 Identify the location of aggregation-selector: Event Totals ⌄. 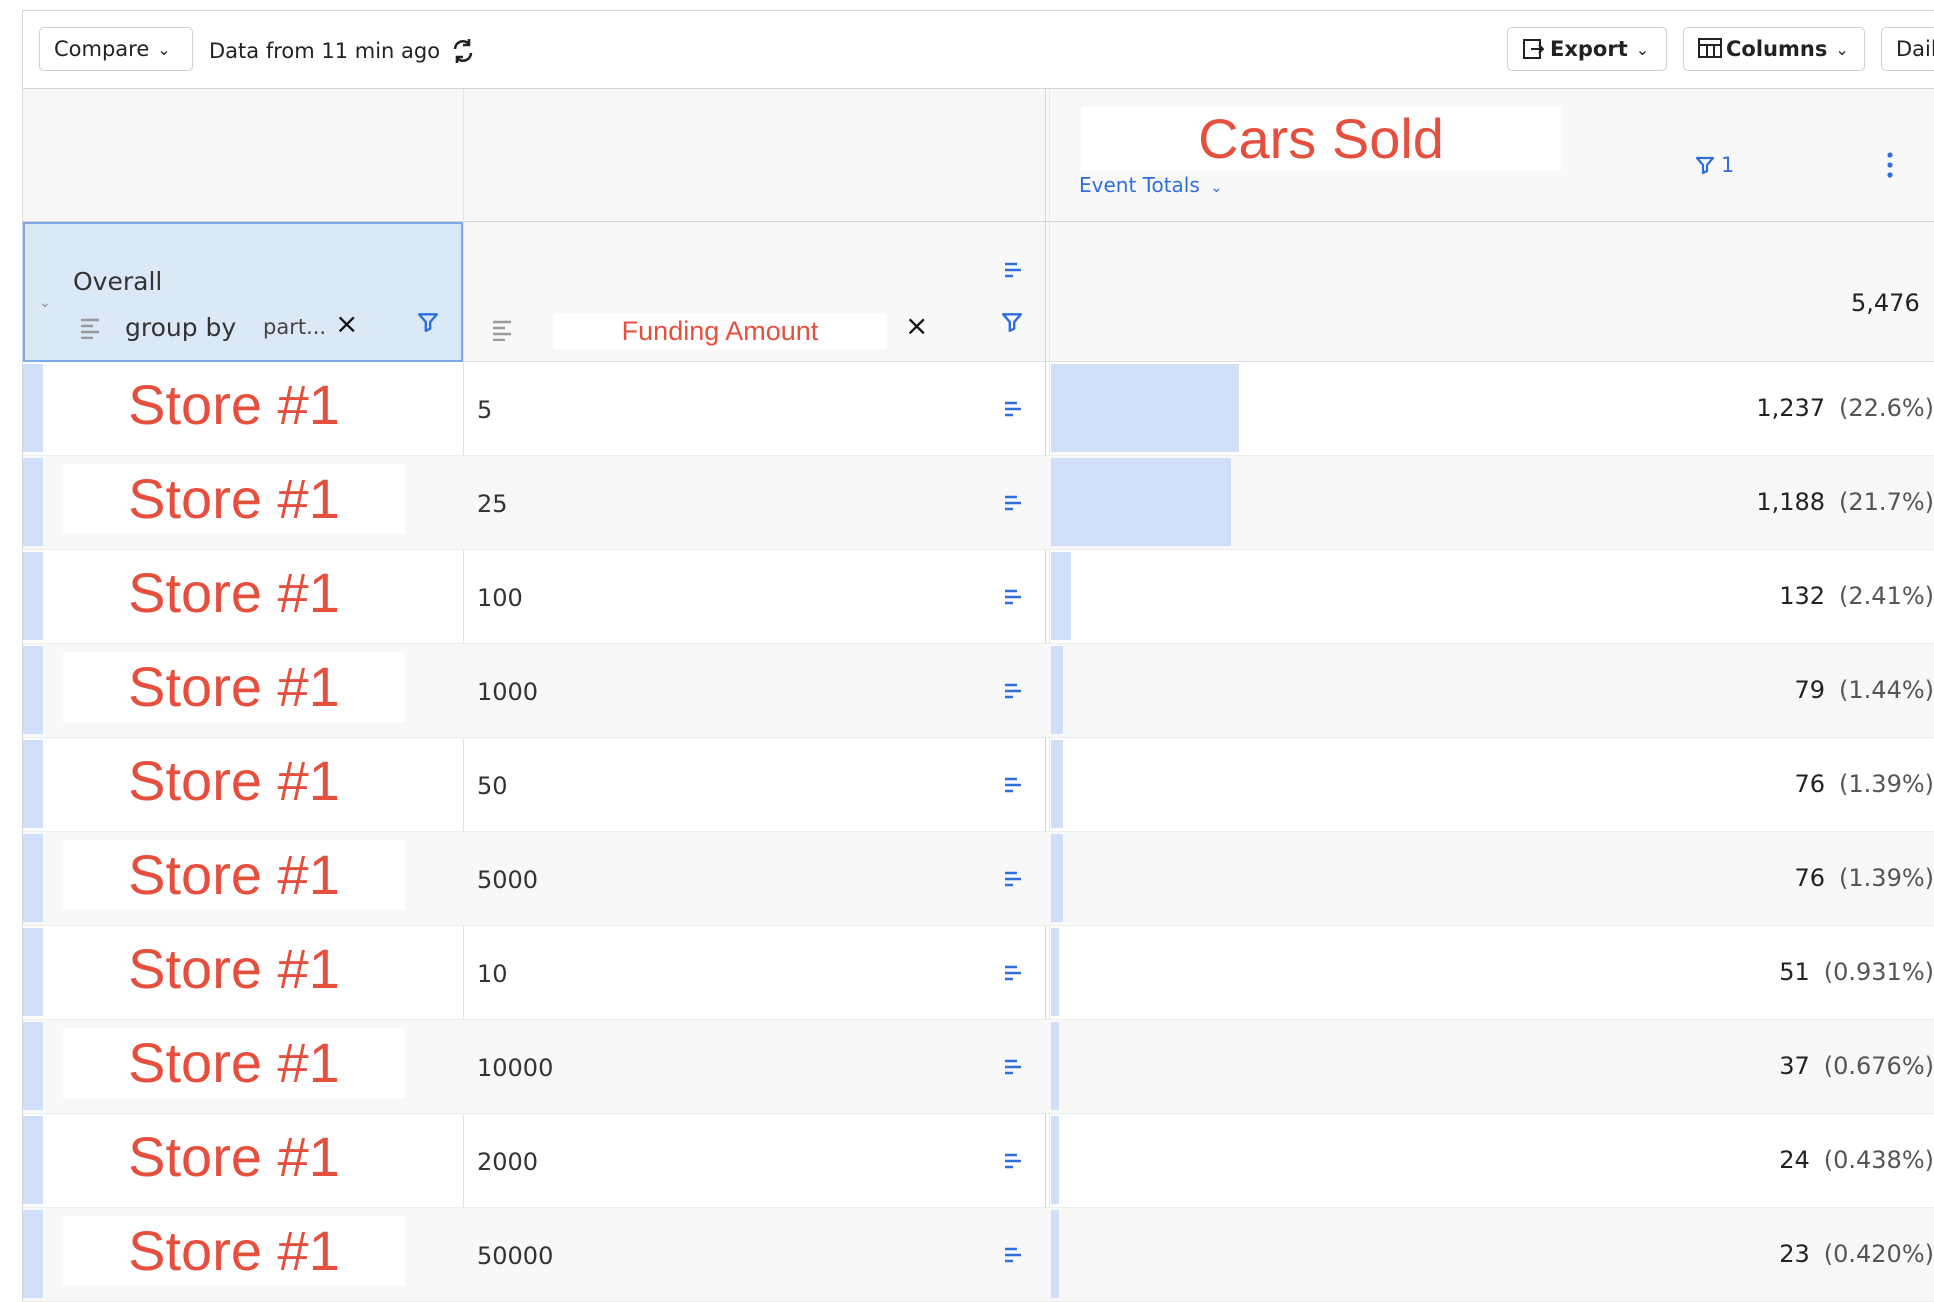
(1151, 185).